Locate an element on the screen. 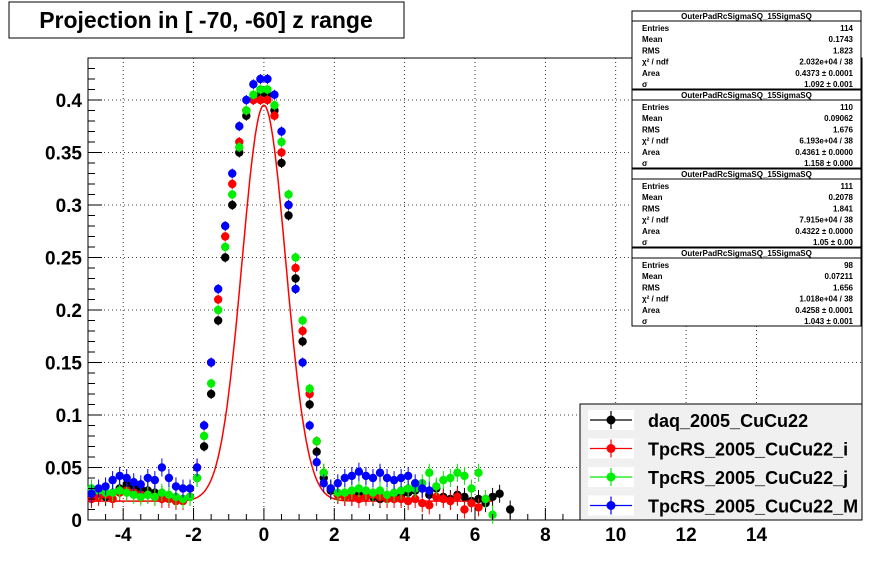  x-tick-label: 0 is located at coordinates (264, 535).